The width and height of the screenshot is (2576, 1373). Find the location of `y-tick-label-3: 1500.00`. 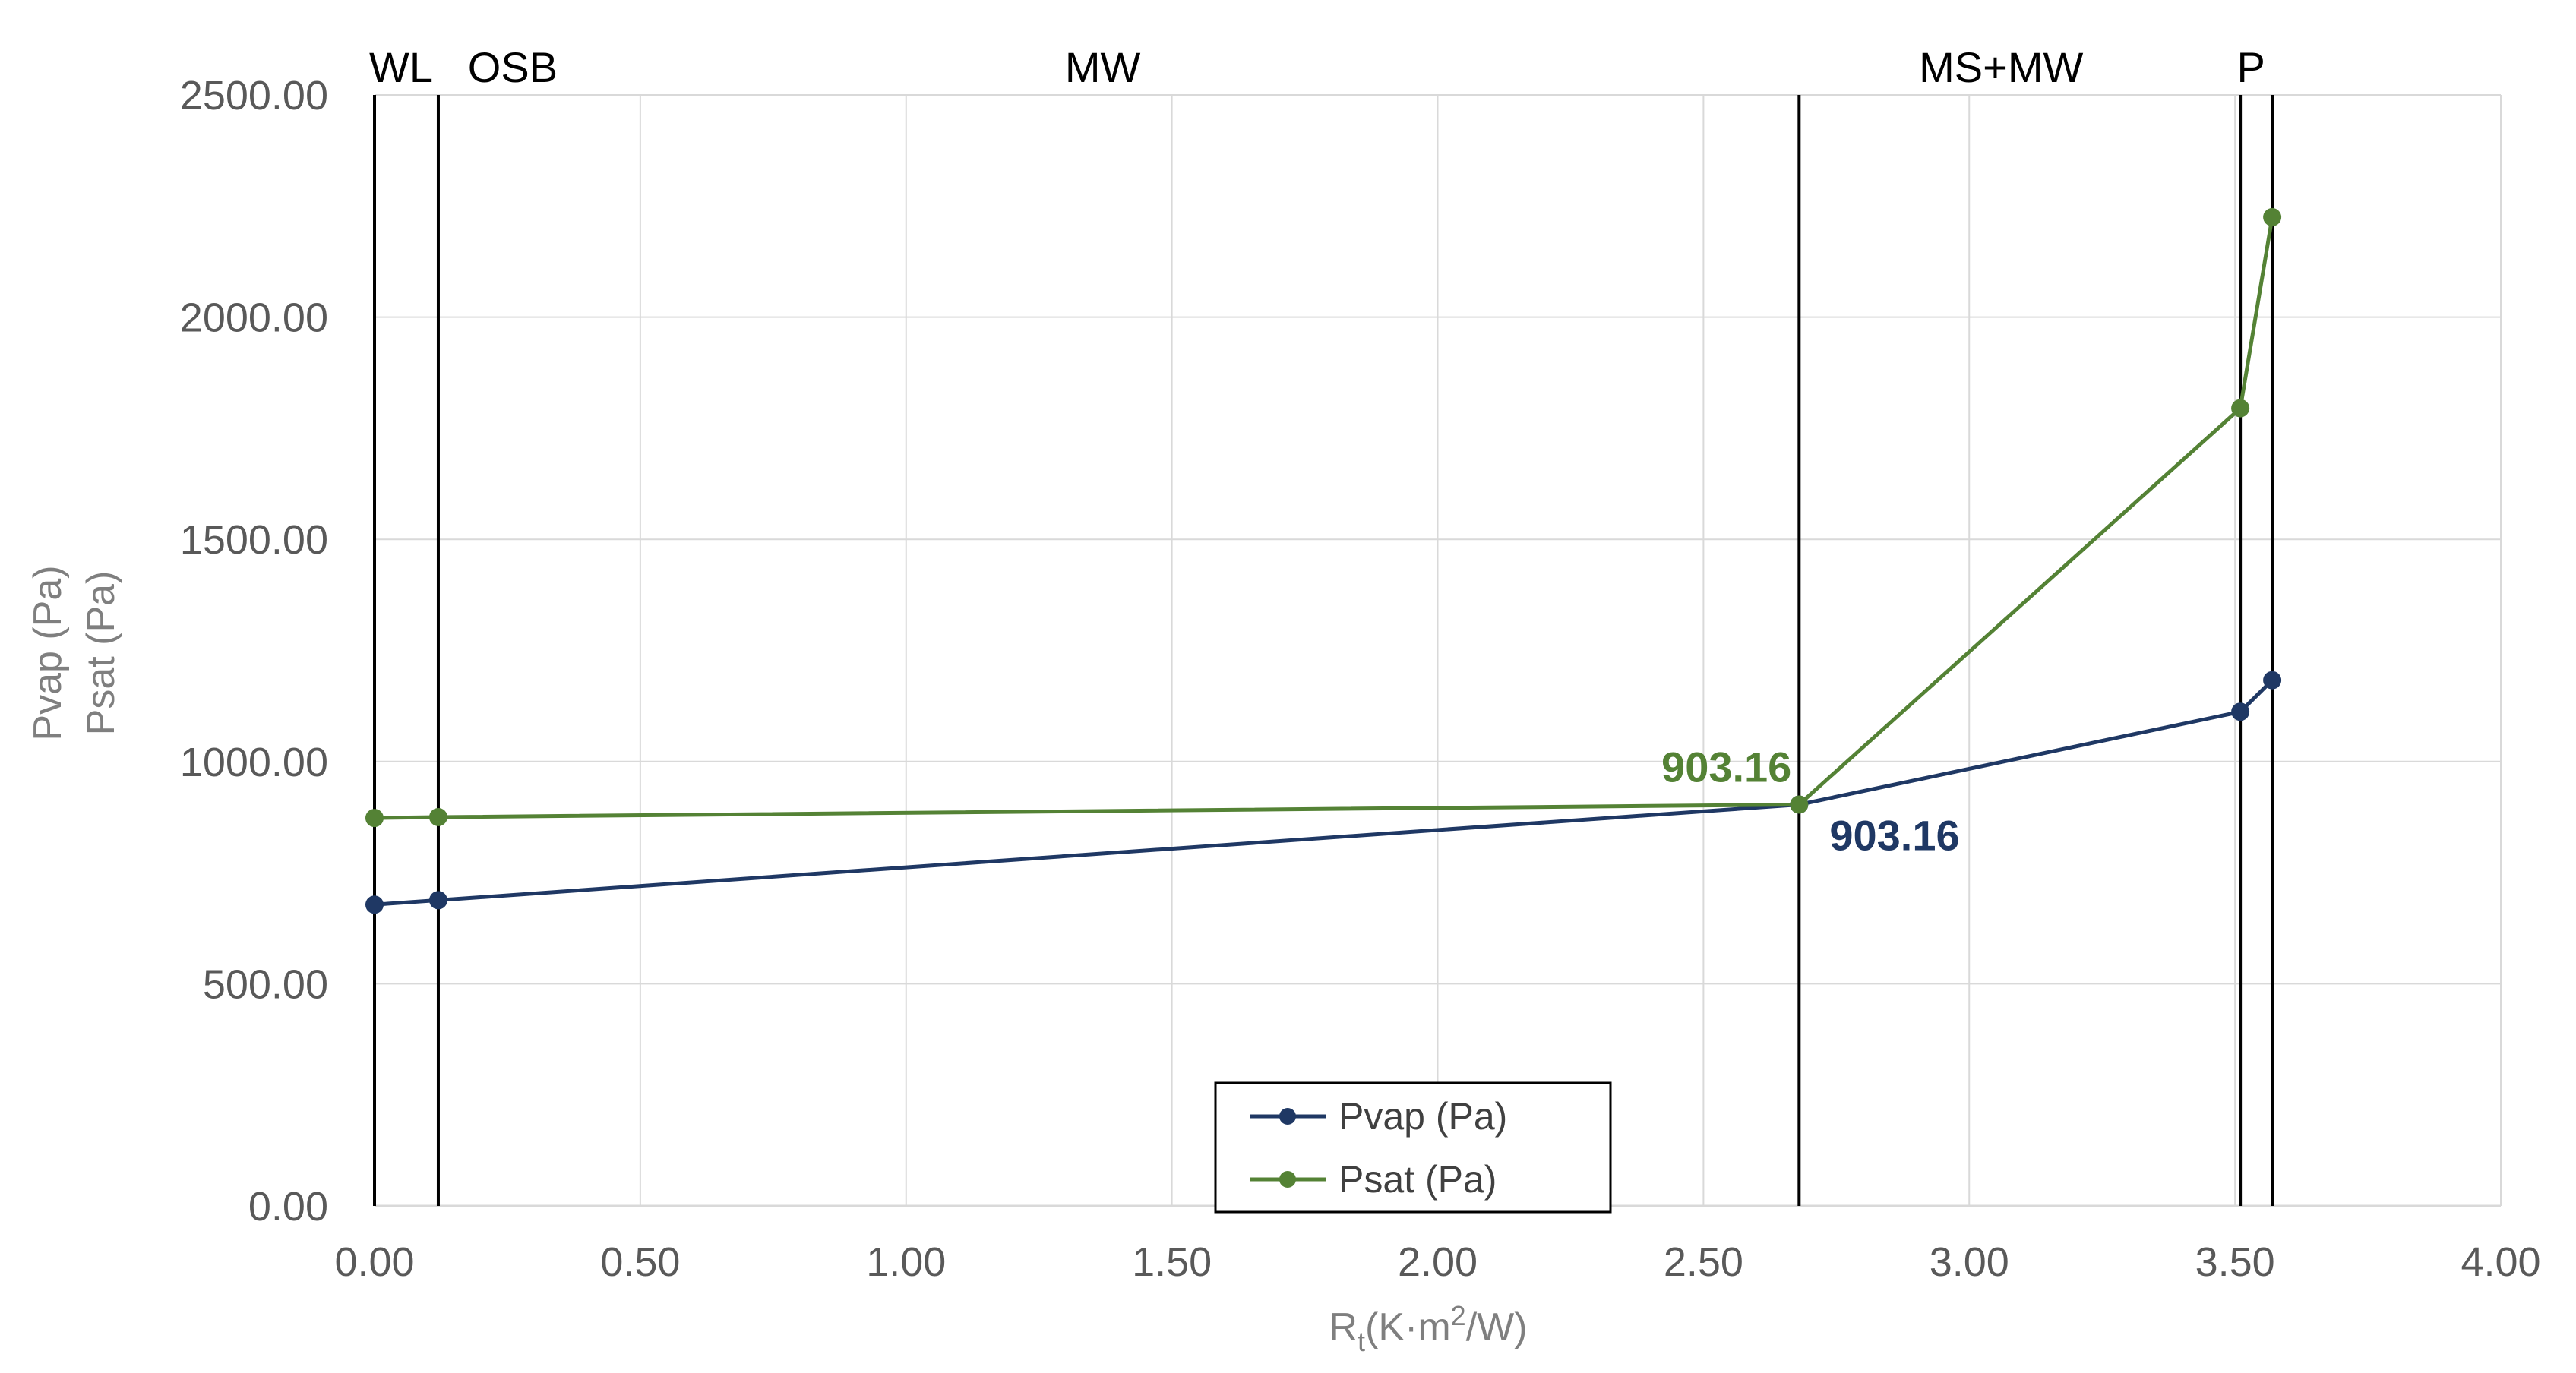

y-tick-label-3: 1500.00 is located at coordinates (254, 540).